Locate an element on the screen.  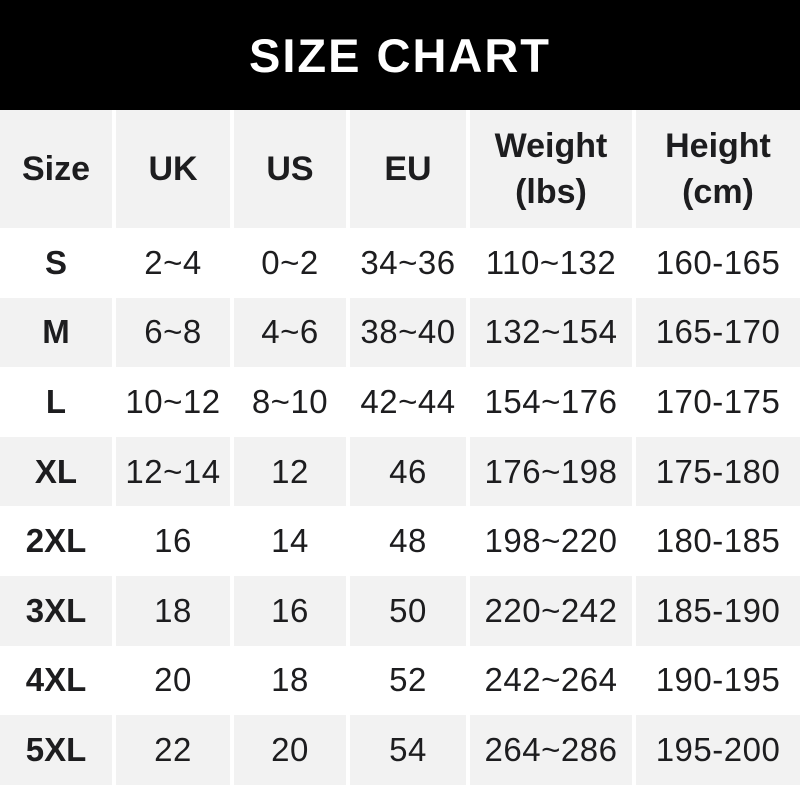
size-value-cell: 160-165 is located at coordinates (716, 263).